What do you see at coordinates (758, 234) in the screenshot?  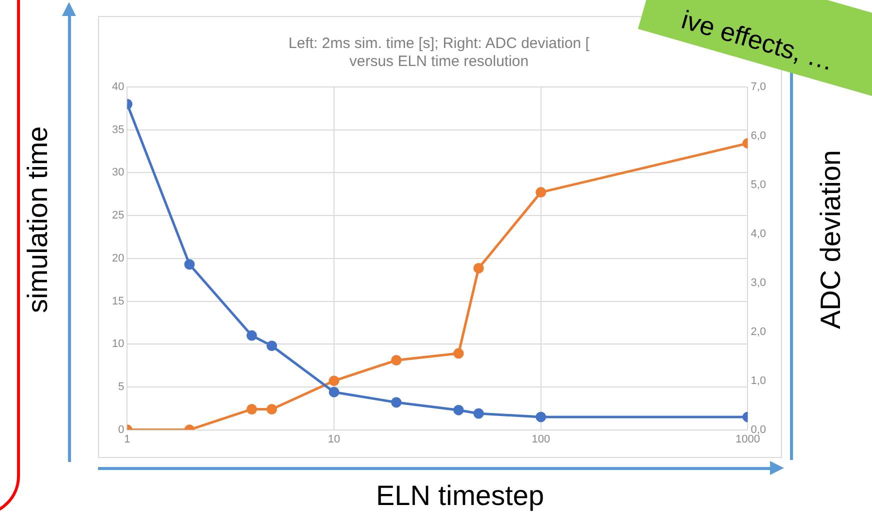 I see `y2-tick-label: 4,0` at bounding box center [758, 234].